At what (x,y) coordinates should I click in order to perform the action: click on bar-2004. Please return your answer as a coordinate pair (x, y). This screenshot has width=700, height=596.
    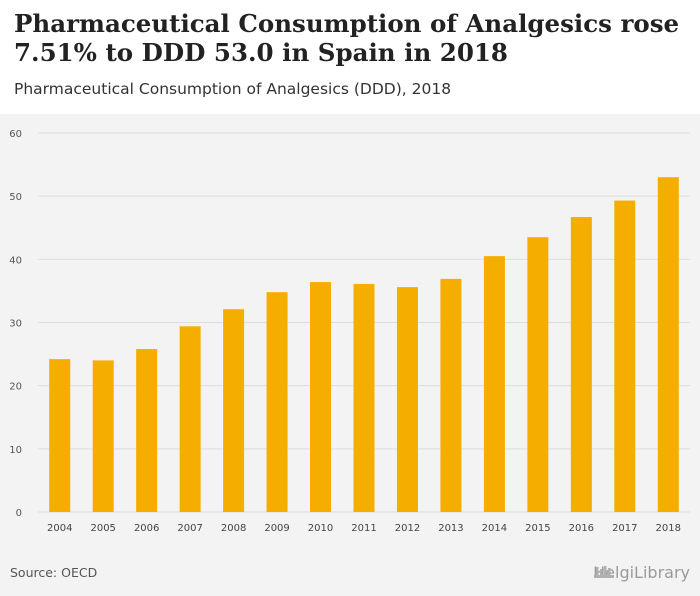
    Looking at the image, I should click on (60, 435).